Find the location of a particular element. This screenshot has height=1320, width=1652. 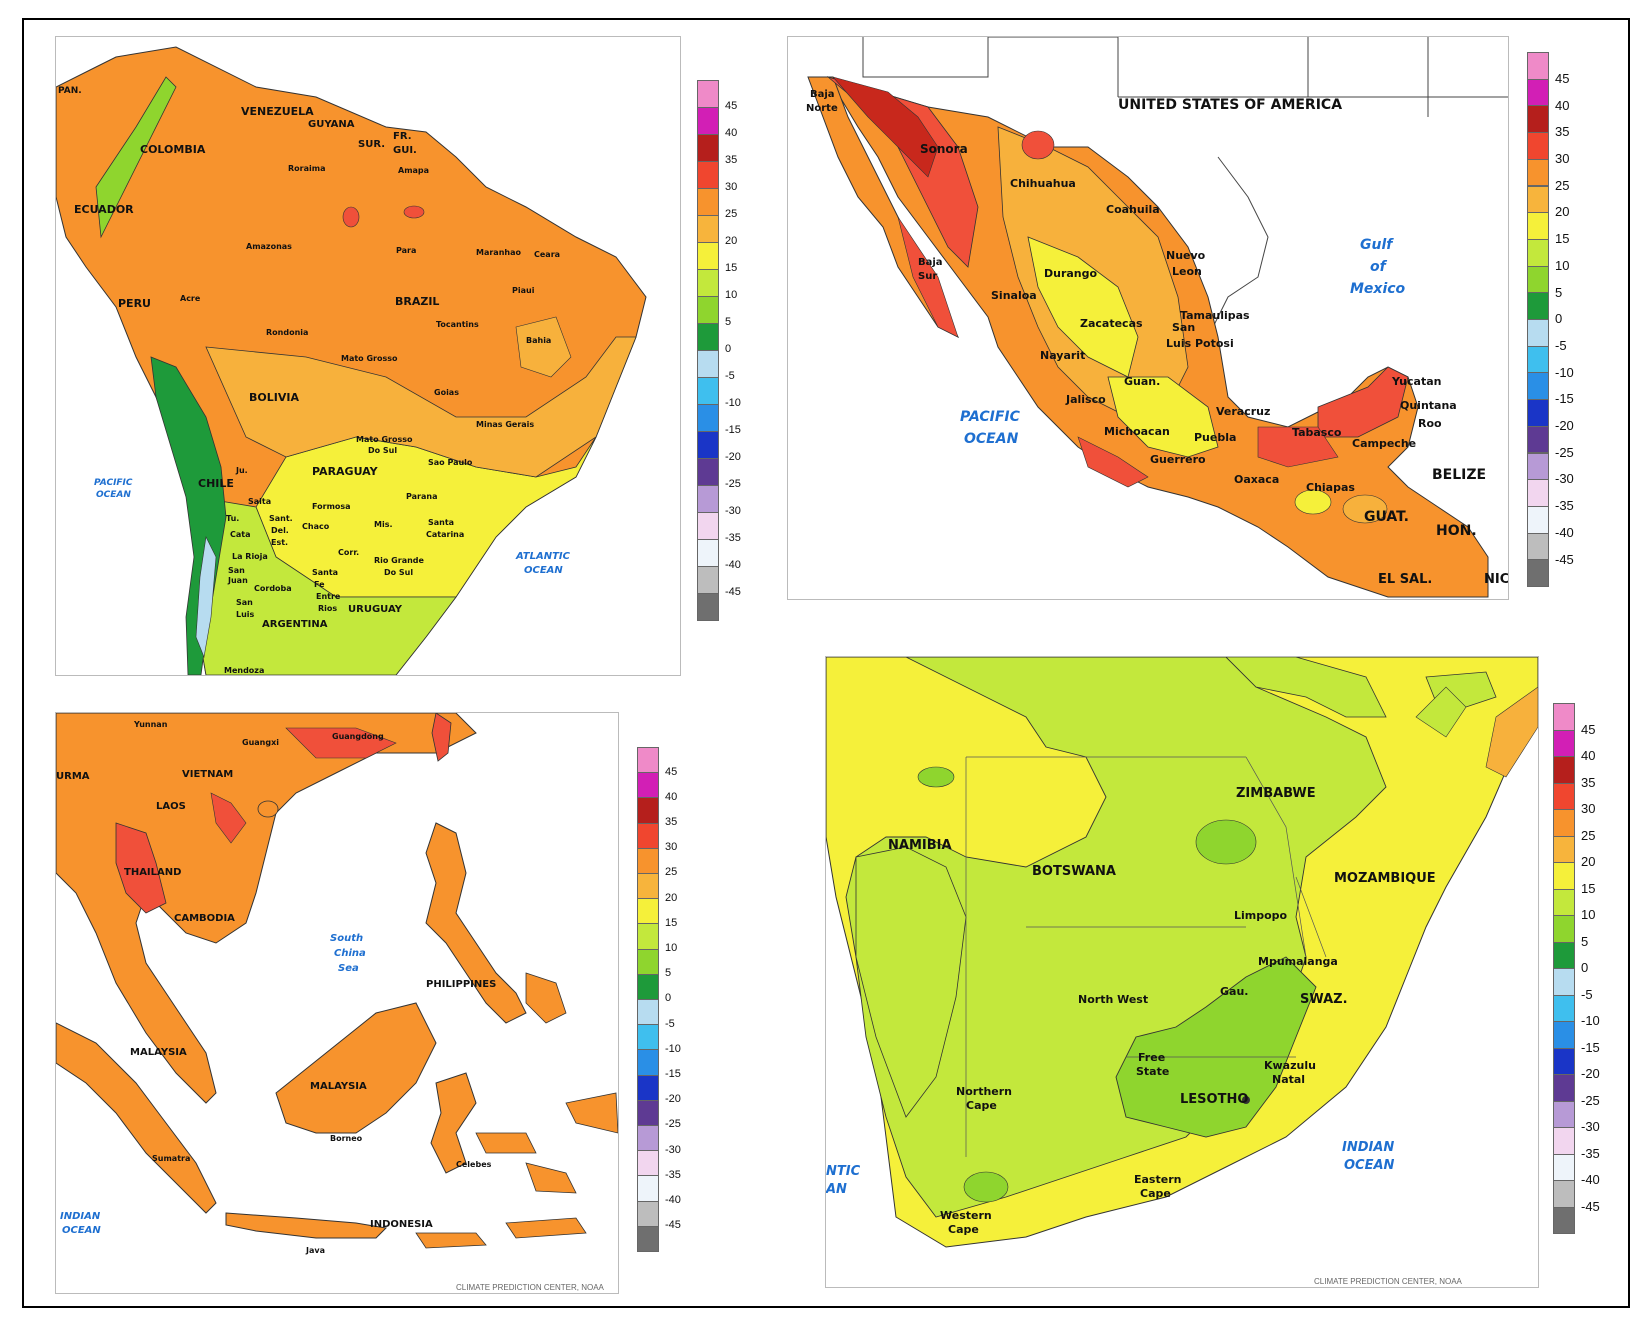

label-salta: Salta is located at coordinates (259, 501).